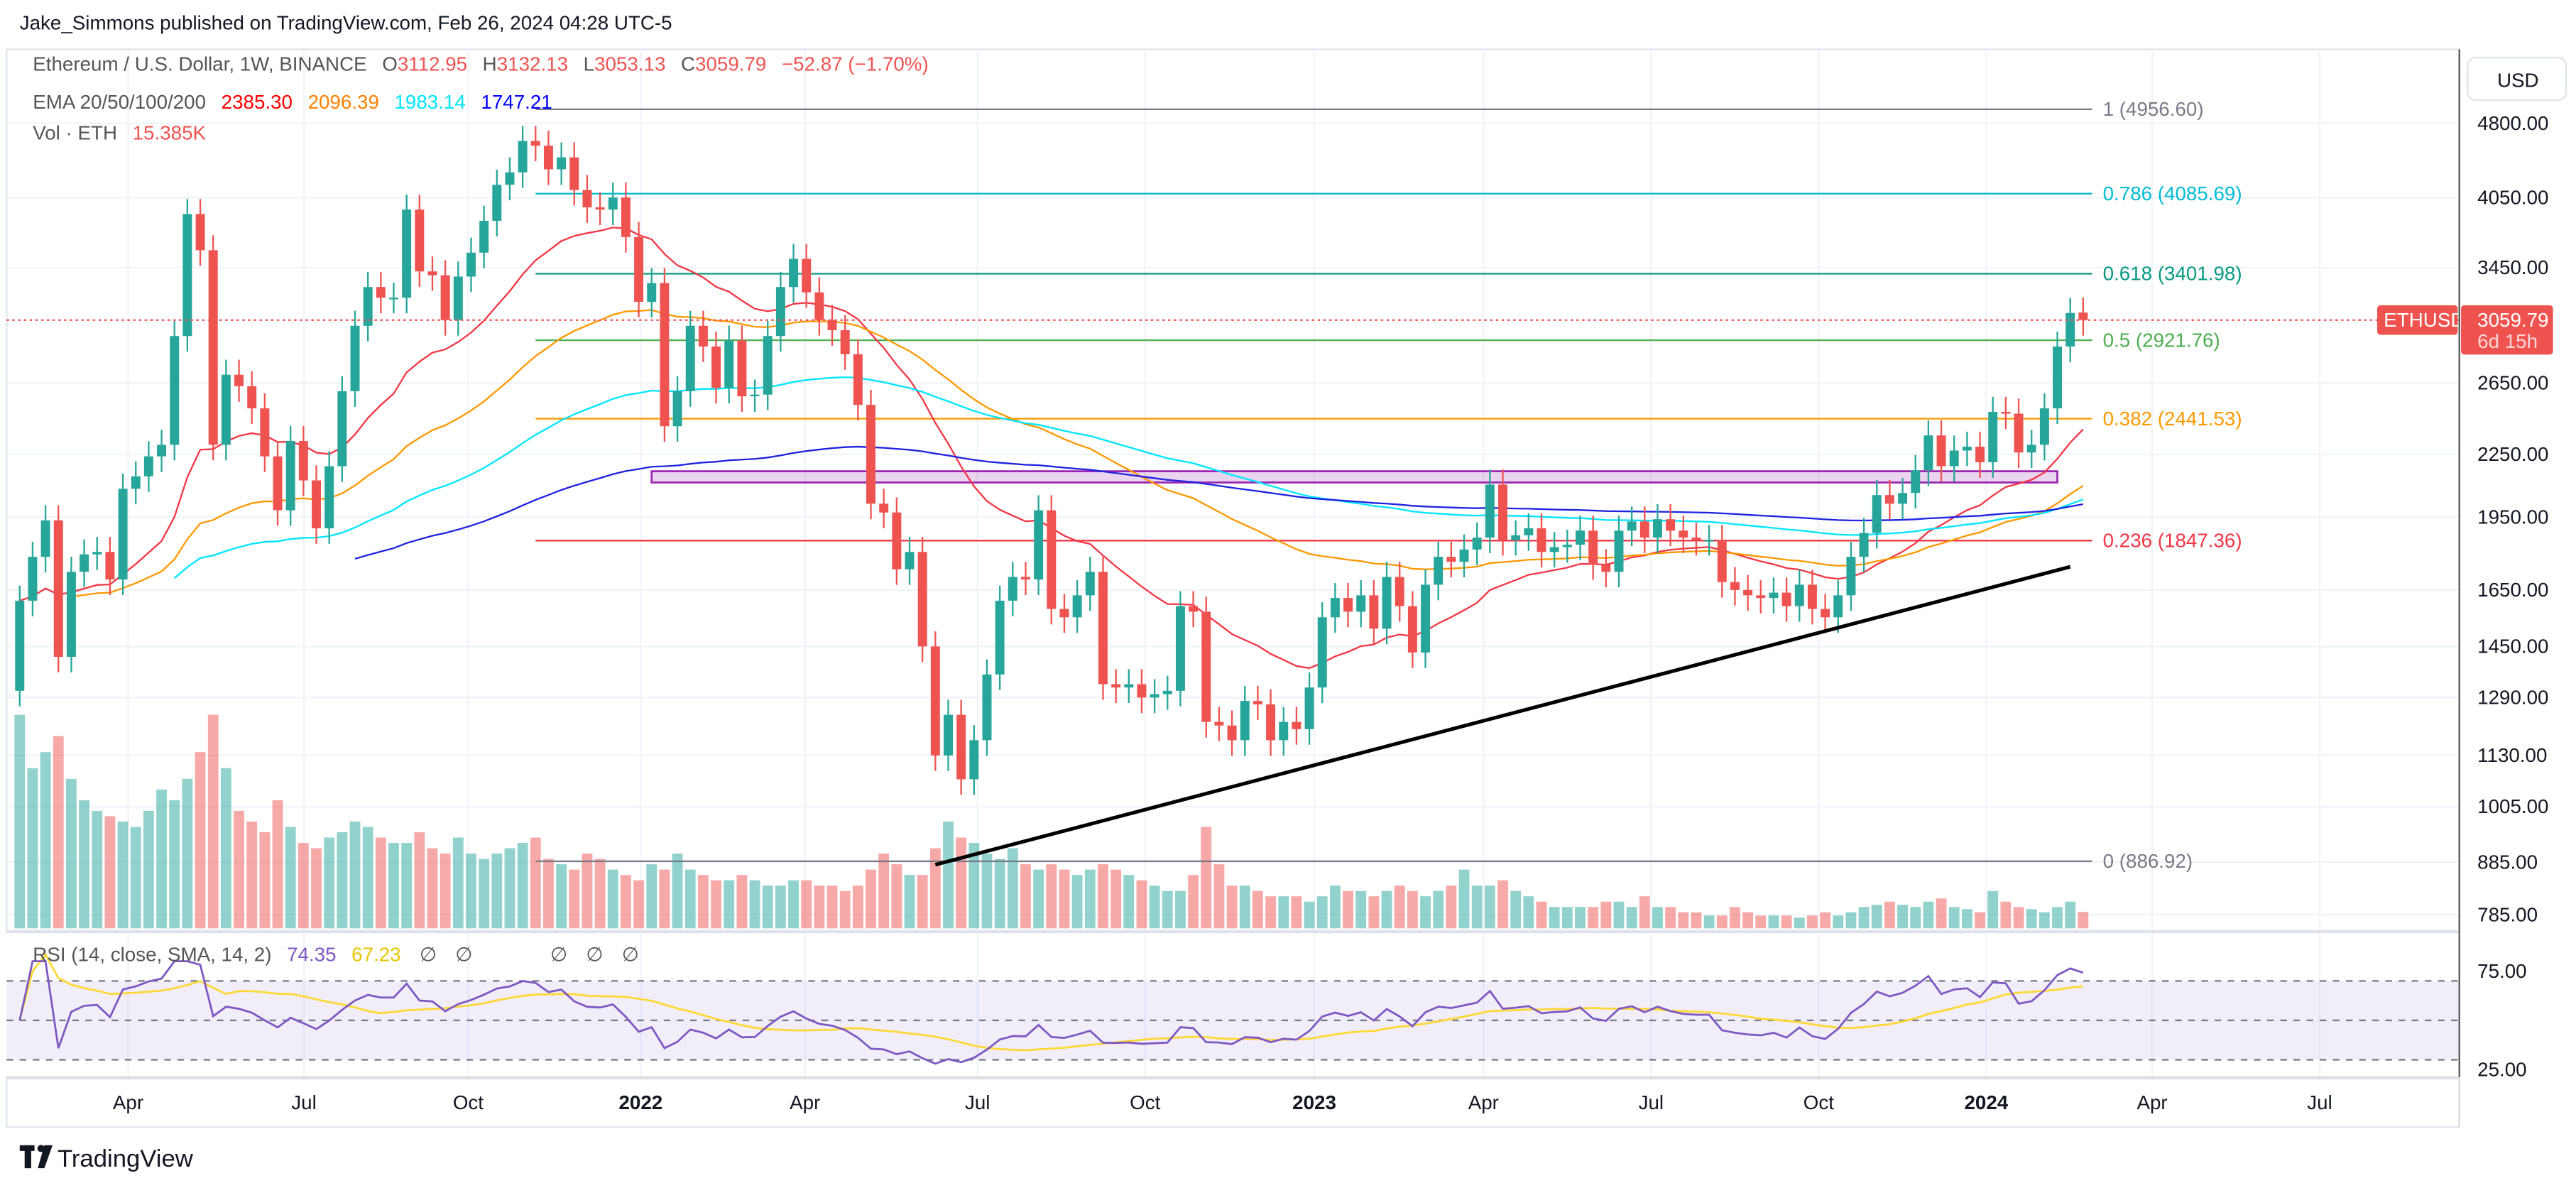  I want to click on time-tick-label: 2022, so click(641, 1102).